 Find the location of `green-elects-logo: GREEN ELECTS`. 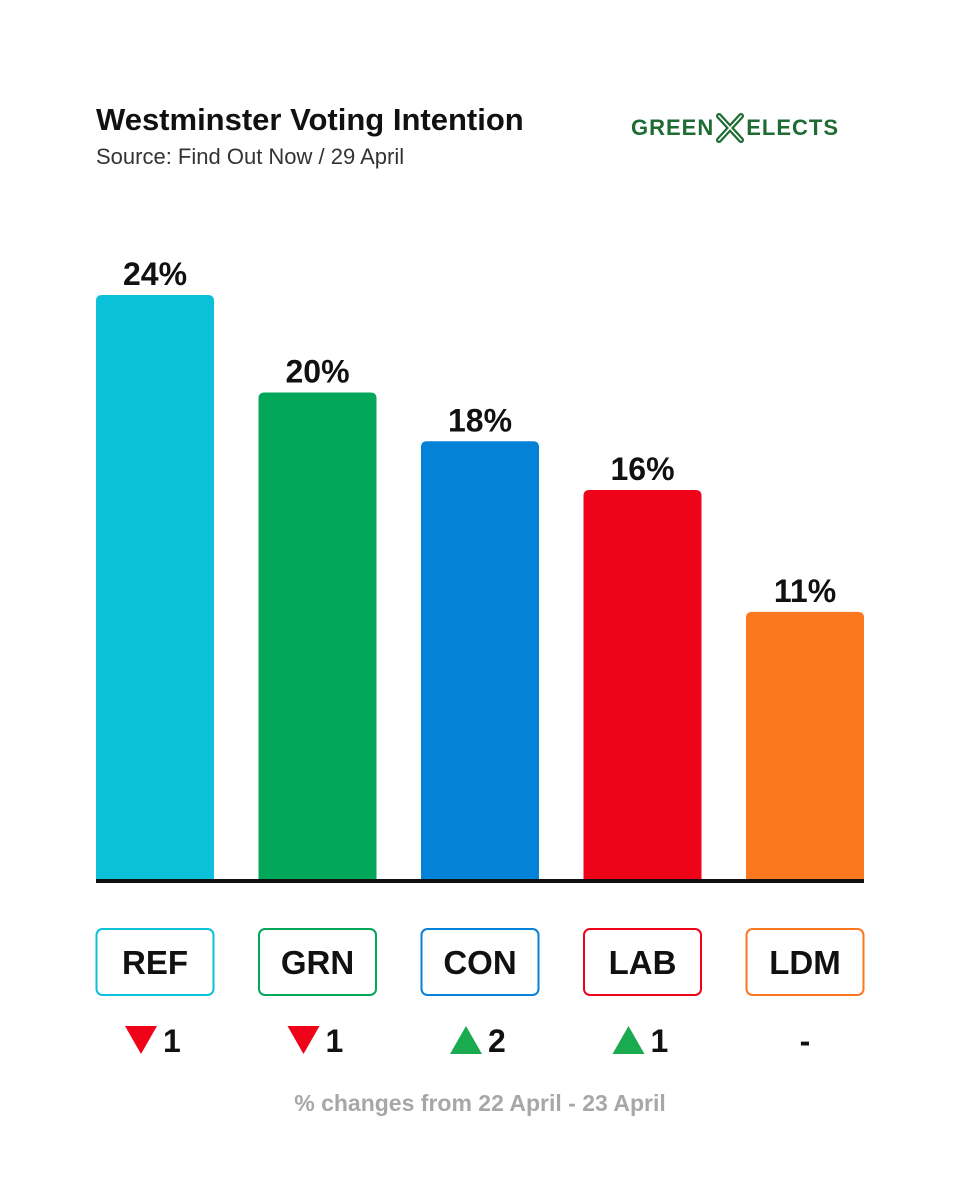

green-elects-logo: GREEN ELECTS is located at coordinates (735, 128).